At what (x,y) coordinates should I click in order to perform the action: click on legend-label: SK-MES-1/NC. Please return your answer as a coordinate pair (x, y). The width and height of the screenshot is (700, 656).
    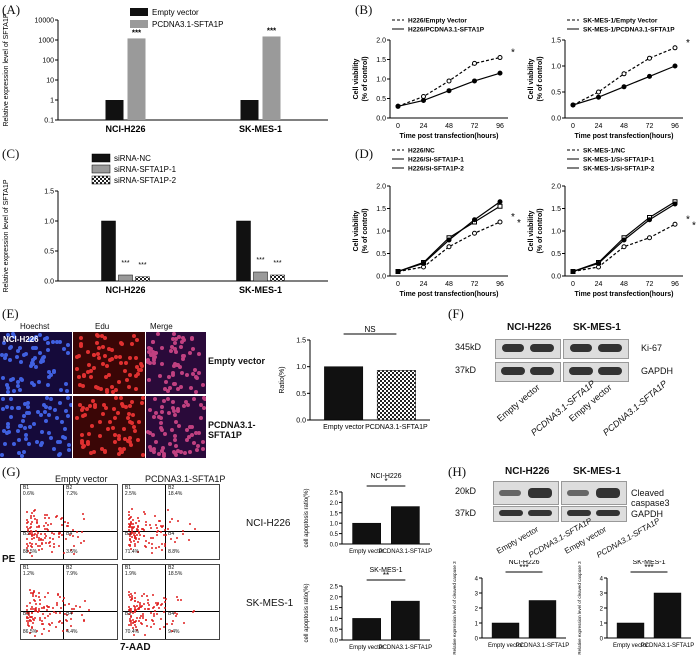
    Looking at the image, I should click on (604, 151).